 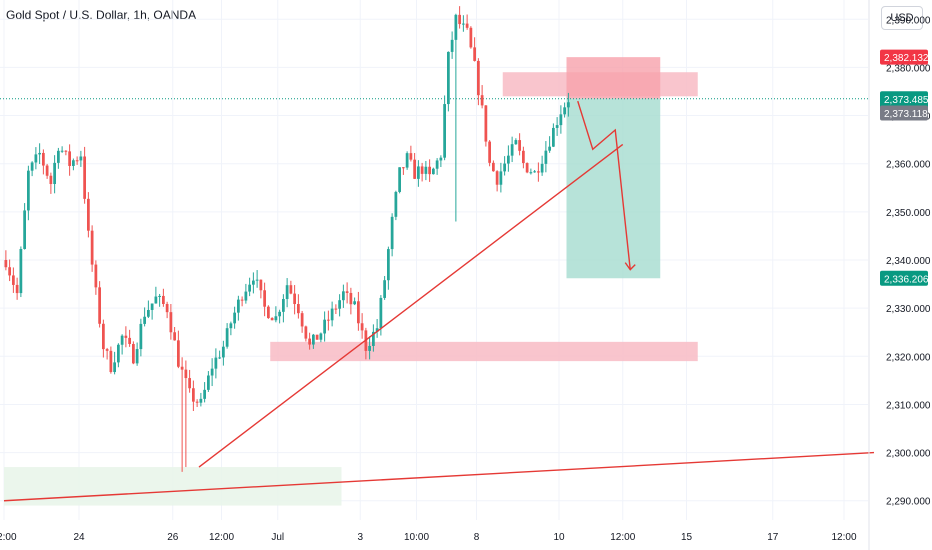 I want to click on price-tick-label: 2,340.000, so click(x=908, y=261).